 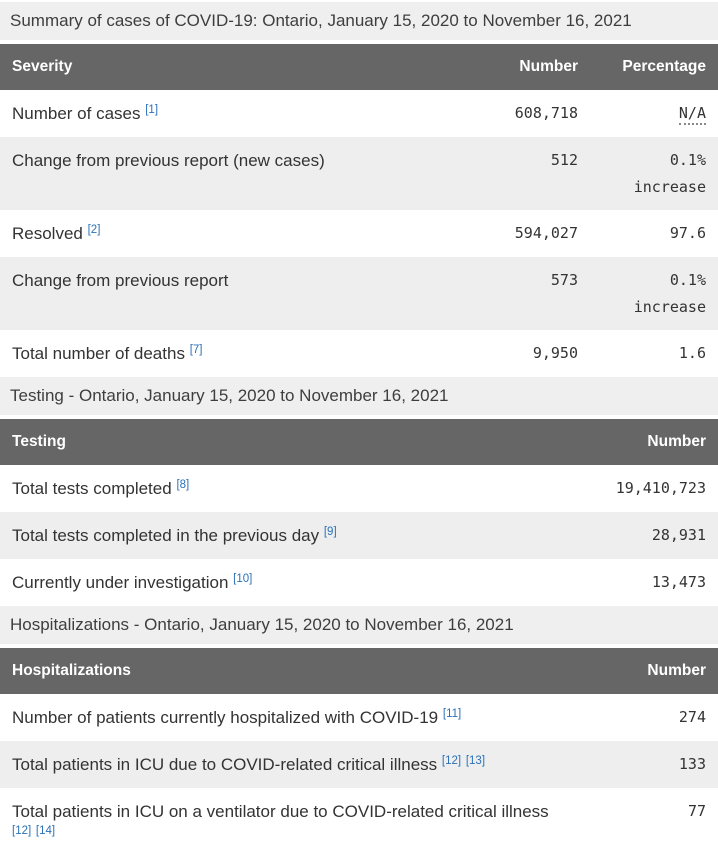 I want to click on percentage-value: 97.6, so click(x=687, y=233).